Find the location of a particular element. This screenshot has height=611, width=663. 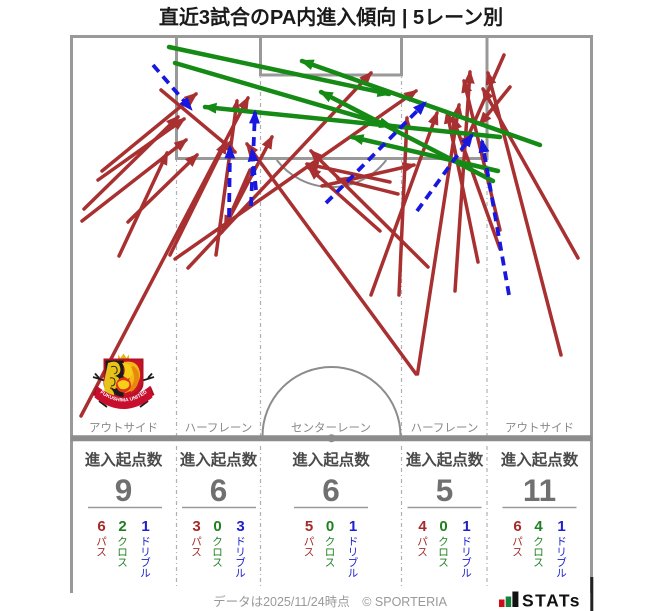

svg-text: 11 is located at coordinates (539, 490).